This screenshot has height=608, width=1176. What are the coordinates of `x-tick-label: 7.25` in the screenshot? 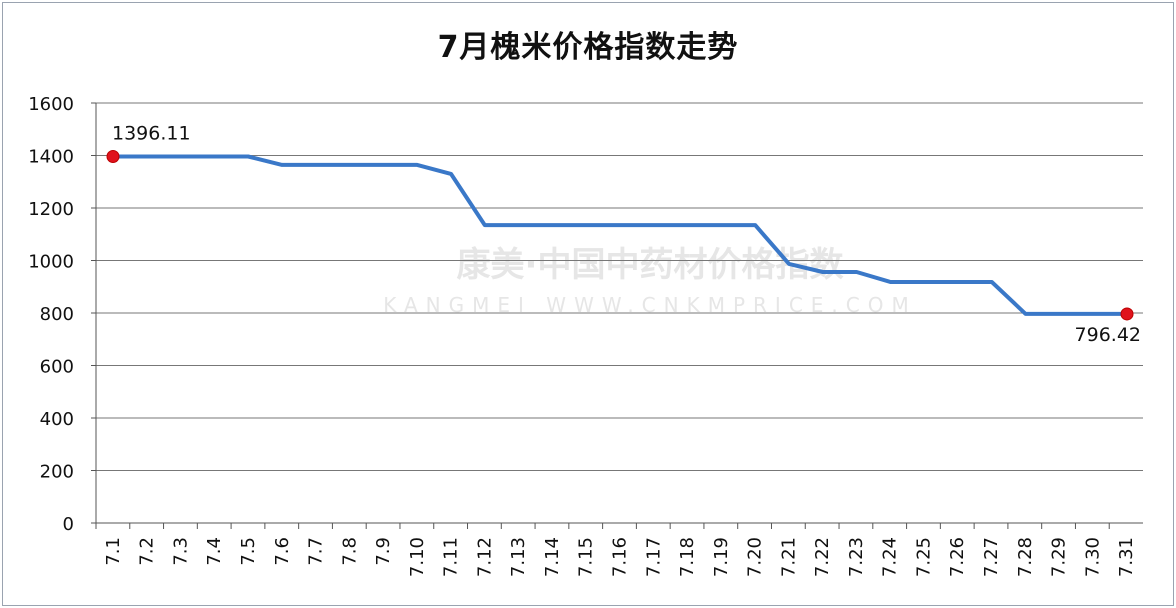 It's located at (923, 557).